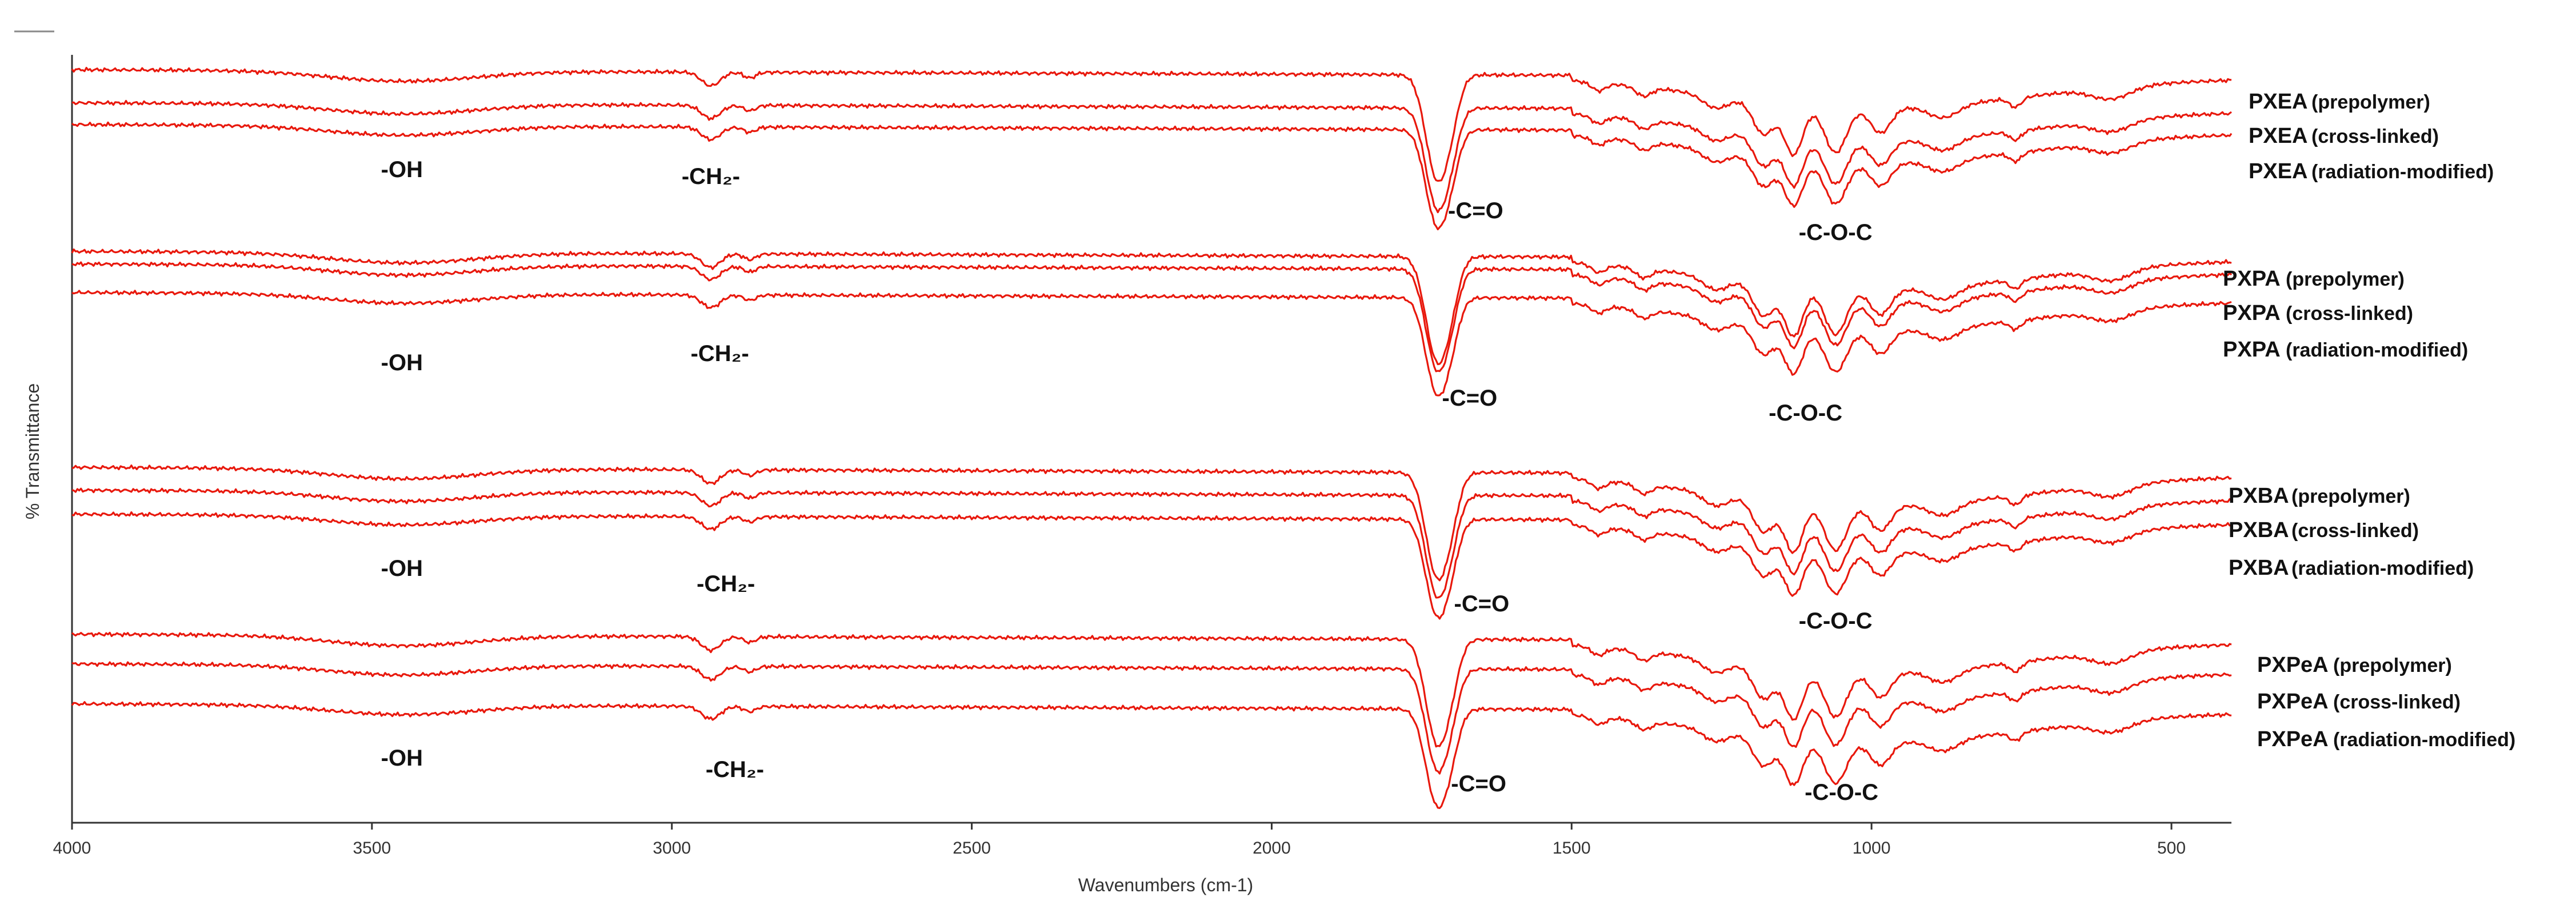 Image resolution: width=2576 pixels, height=909 pixels. What do you see at coordinates (1119, 841) in the screenshot?
I see `x-axis-ticks: 4000 3500 3000 2500 2000 1500 1000 500` at bounding box center [1119, 841].